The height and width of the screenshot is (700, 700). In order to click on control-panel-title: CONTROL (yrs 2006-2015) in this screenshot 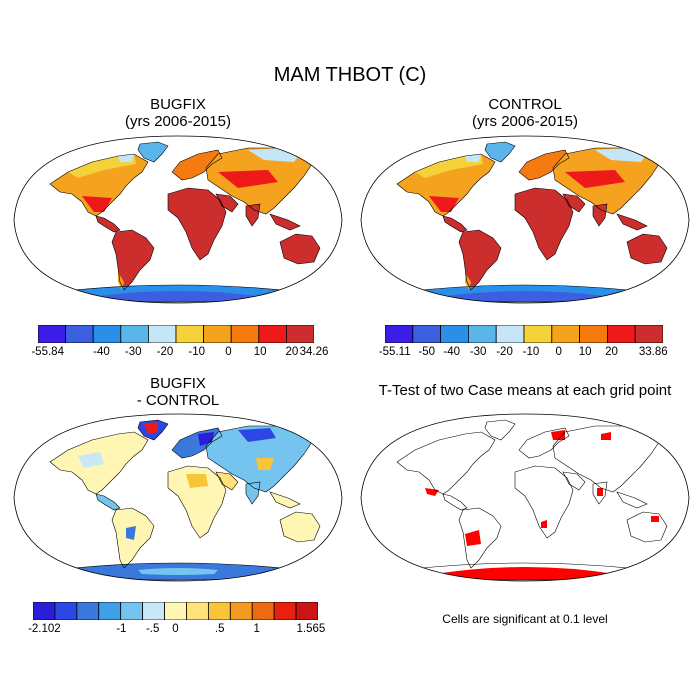, I will do `click(525, 113)`.